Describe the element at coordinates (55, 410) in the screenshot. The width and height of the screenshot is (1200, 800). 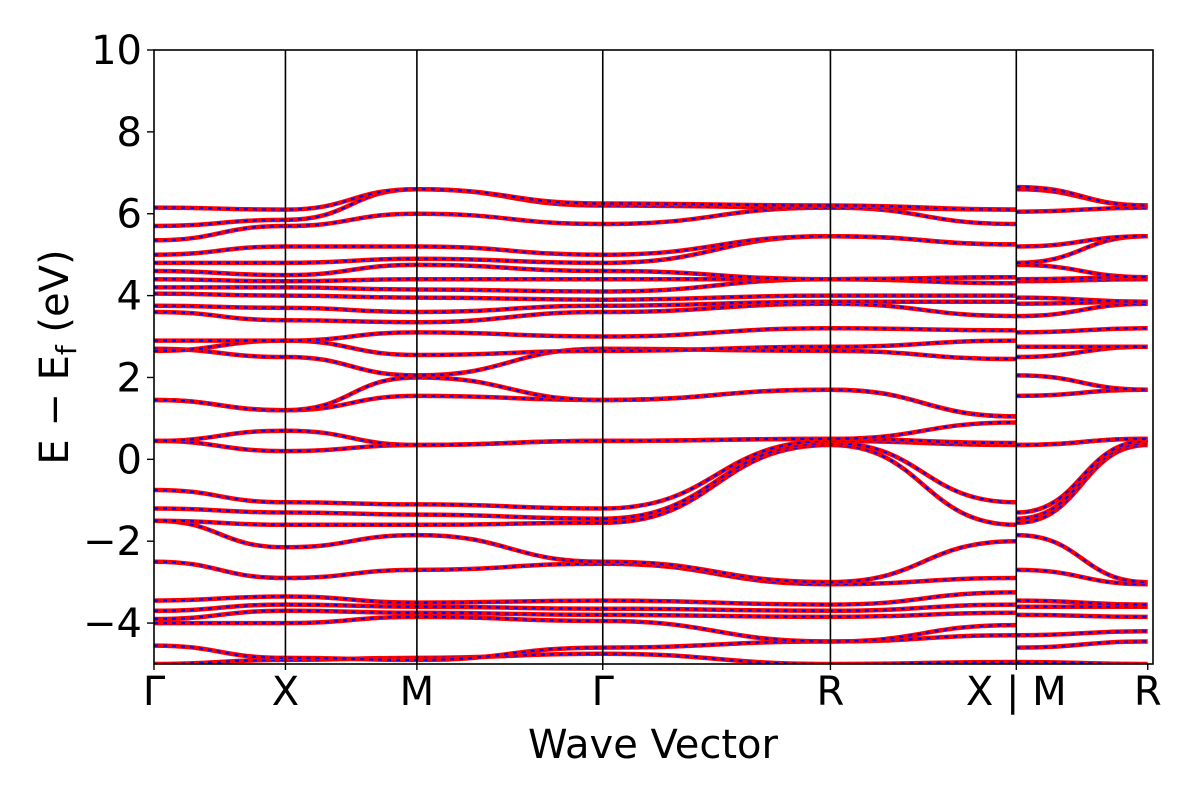
I see `y-axis-label-main: E − E` at that location.